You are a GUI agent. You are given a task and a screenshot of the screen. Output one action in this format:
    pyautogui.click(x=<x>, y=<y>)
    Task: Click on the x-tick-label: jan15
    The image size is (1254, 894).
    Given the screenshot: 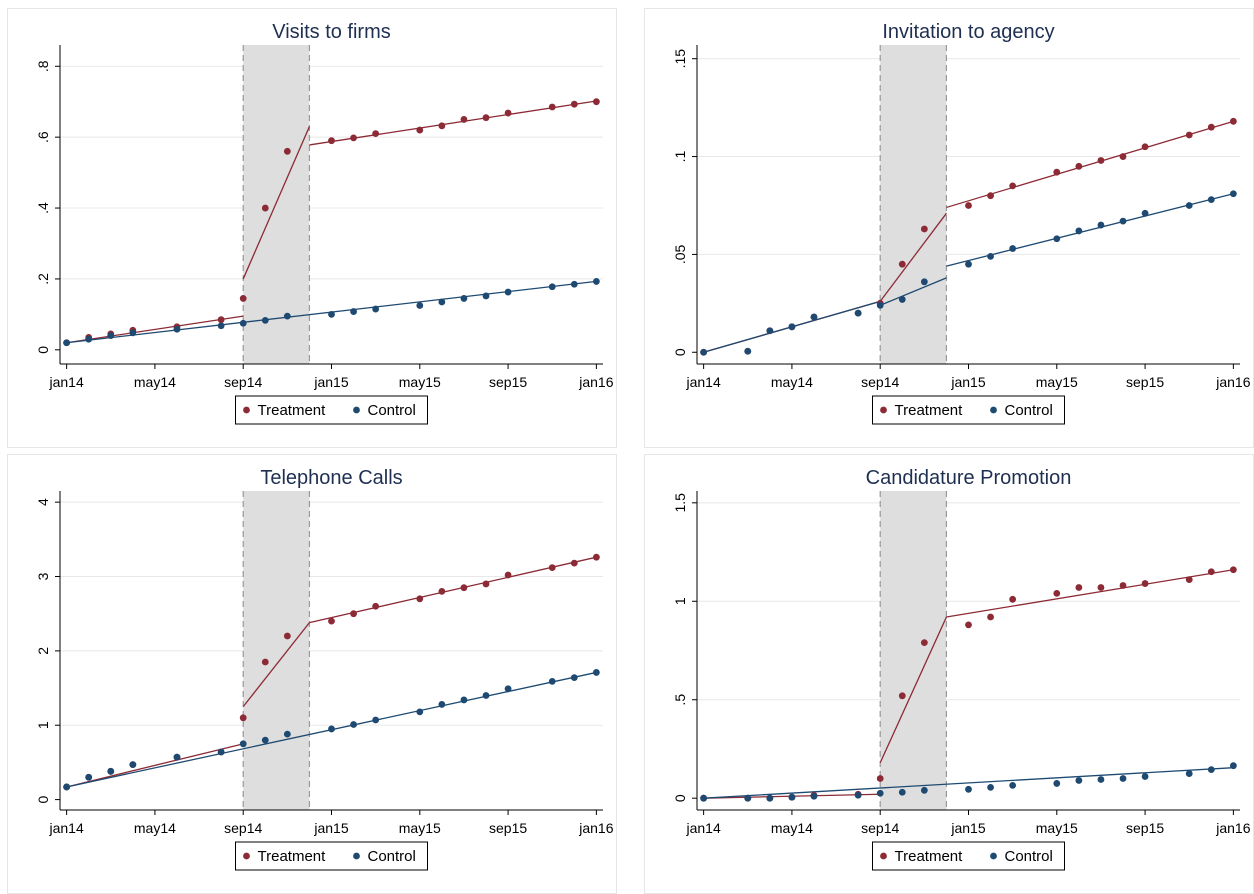 What is the action you would take?
    pyautogui.click(x=330, y=828)
    